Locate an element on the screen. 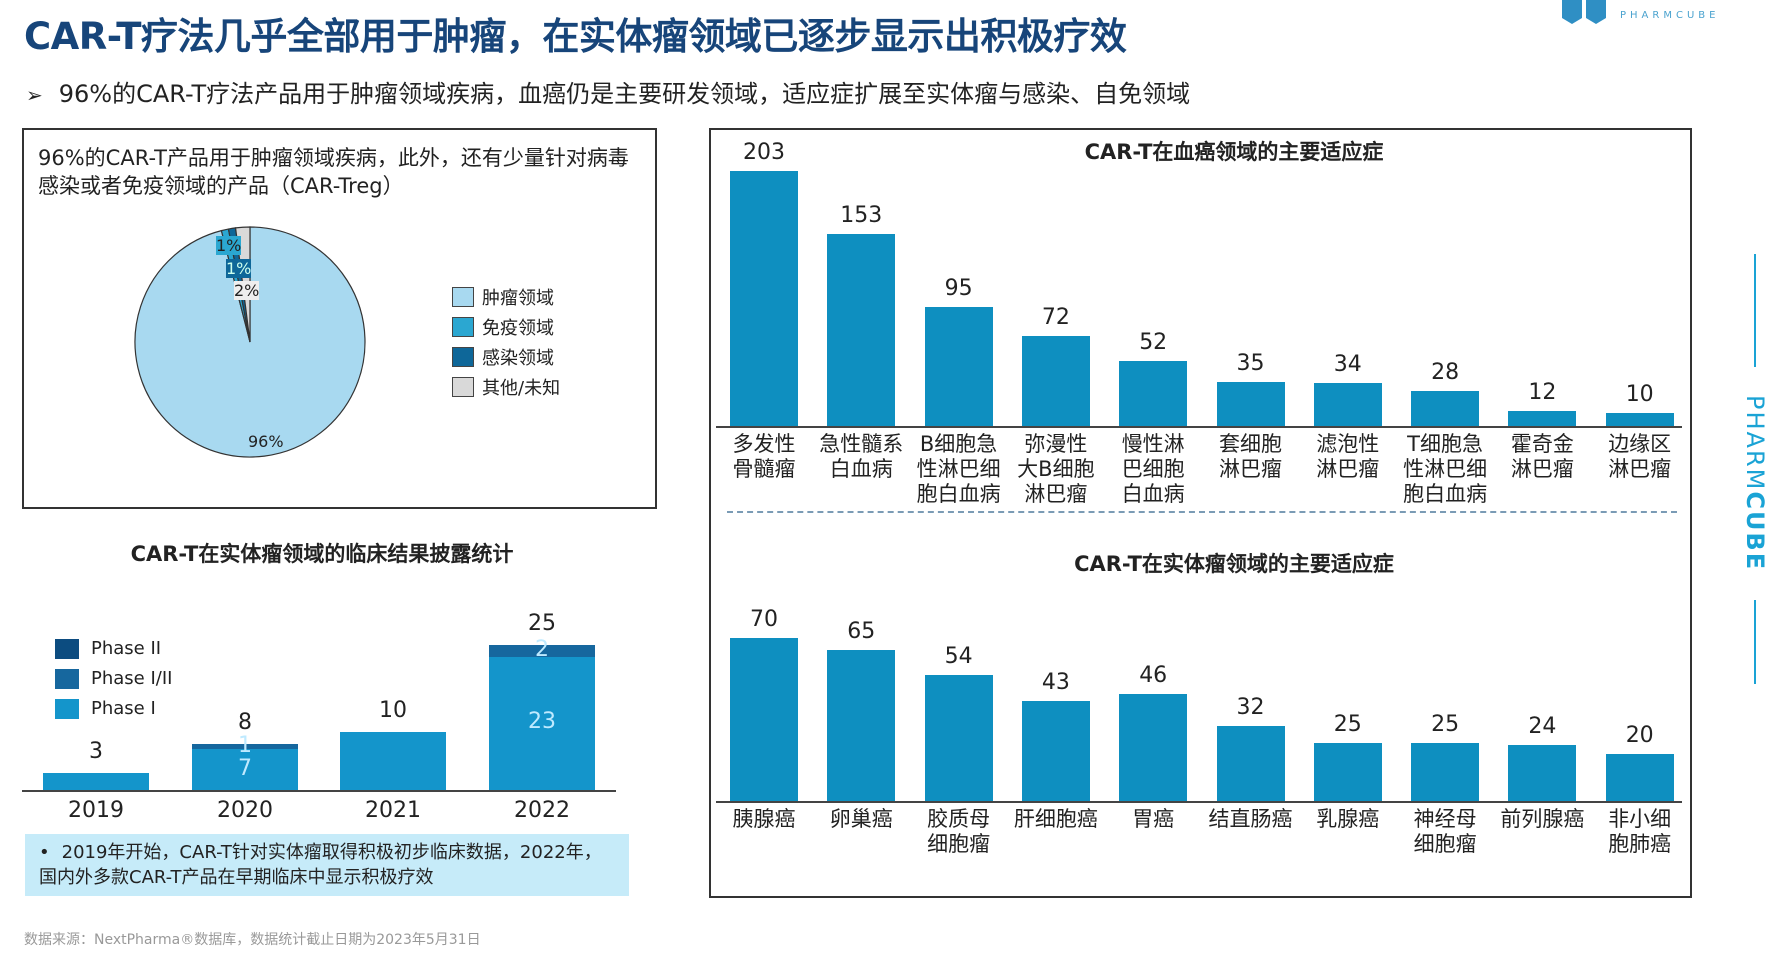 This screenshot has height=955, width=1772. x-tick-label: 2021 is located at coordinates (393, 810).